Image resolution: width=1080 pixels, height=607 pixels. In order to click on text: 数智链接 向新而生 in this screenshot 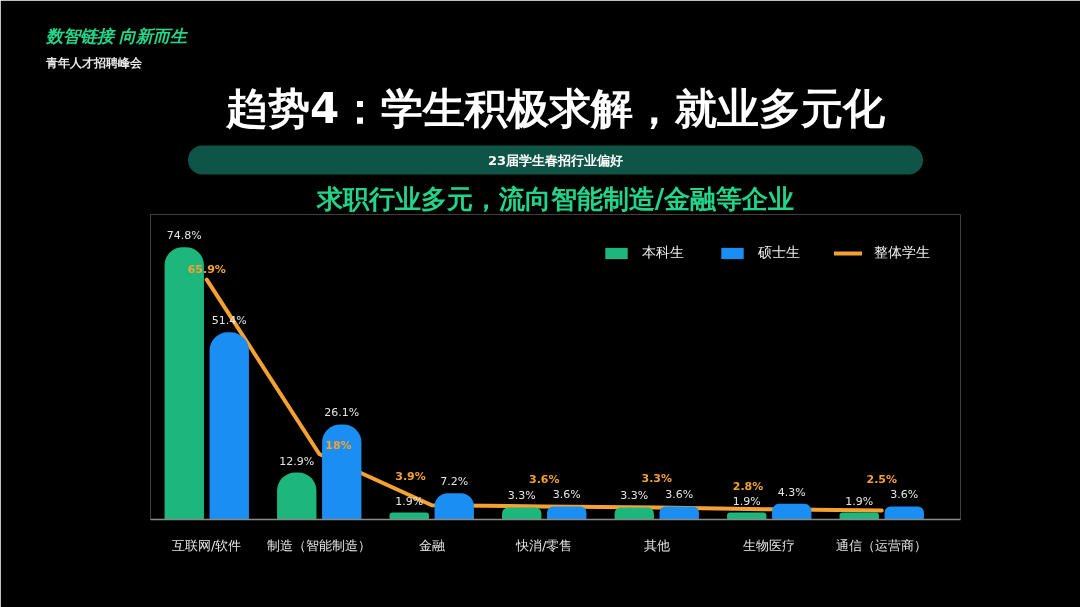, I will do `click(117, 35)`.